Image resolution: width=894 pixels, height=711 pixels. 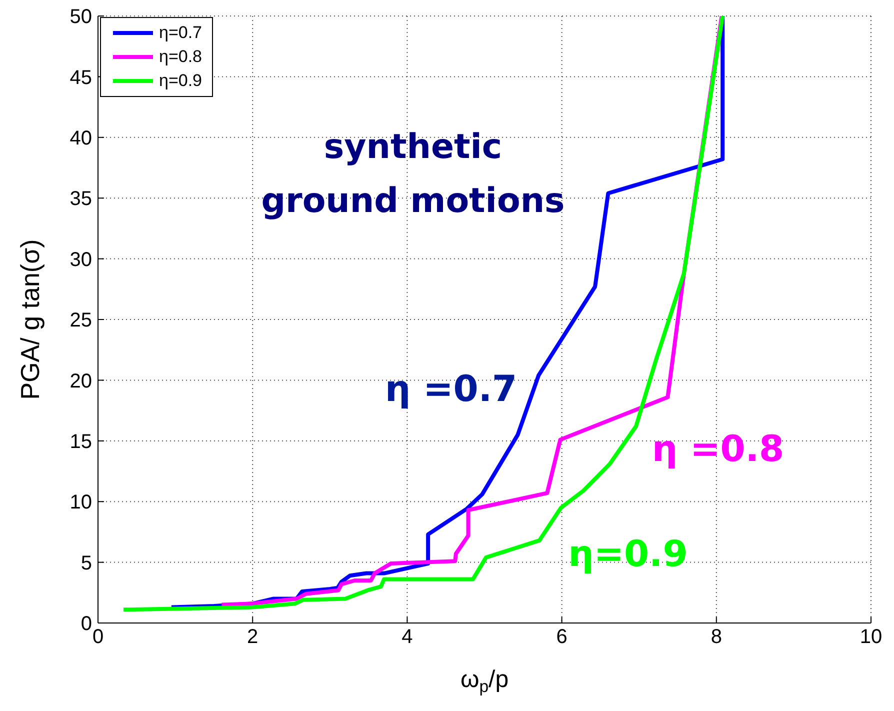 I want to click on annotation: η=0.9, so click(x=628, y=555).